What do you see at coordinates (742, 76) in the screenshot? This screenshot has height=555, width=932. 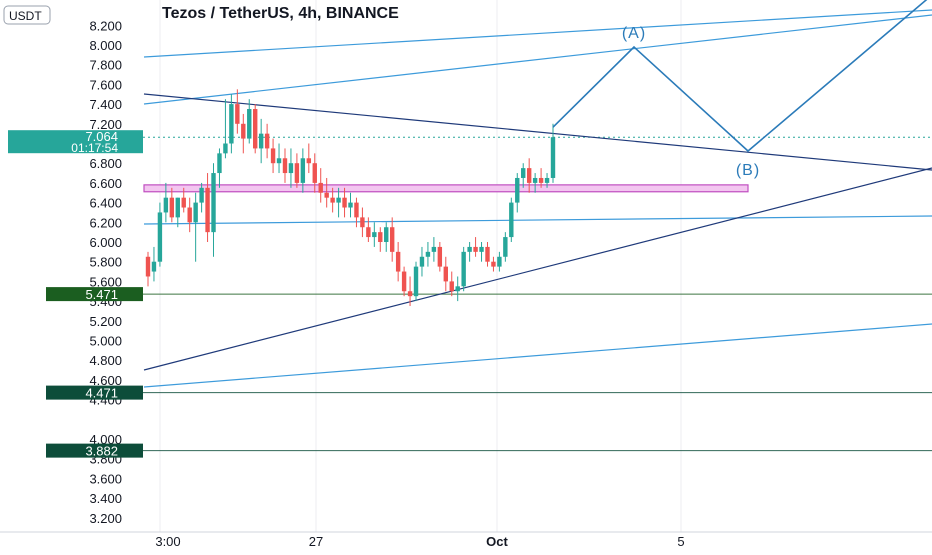 I see `wave-projection-path` at bounding box center [742, 76].